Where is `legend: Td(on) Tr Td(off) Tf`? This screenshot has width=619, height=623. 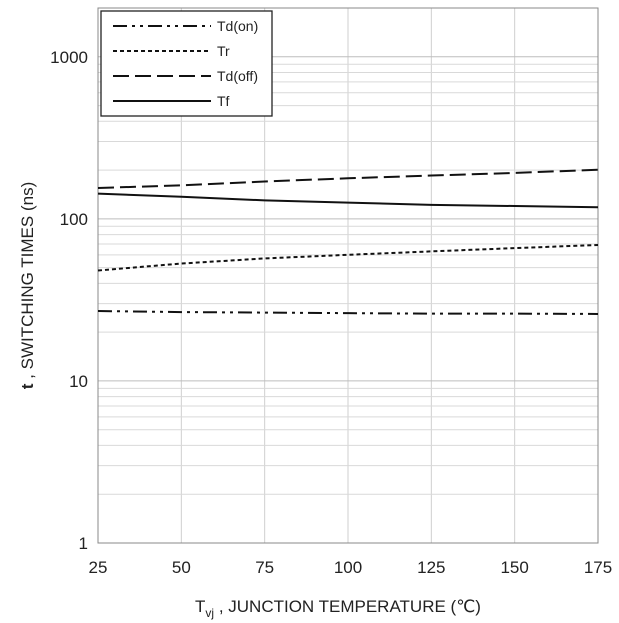
legend: Td(on) Tr Td(off) Tf is located at coordinates (186, 63).